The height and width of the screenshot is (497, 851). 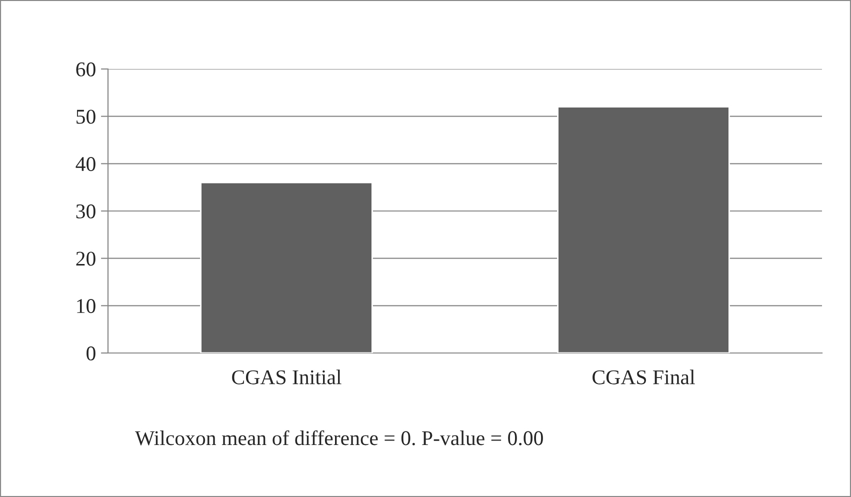 What do you see at coordinates (86, 117) in the screenshot?
I see `y-tick-label: 50` at bounding box center [86, 117].